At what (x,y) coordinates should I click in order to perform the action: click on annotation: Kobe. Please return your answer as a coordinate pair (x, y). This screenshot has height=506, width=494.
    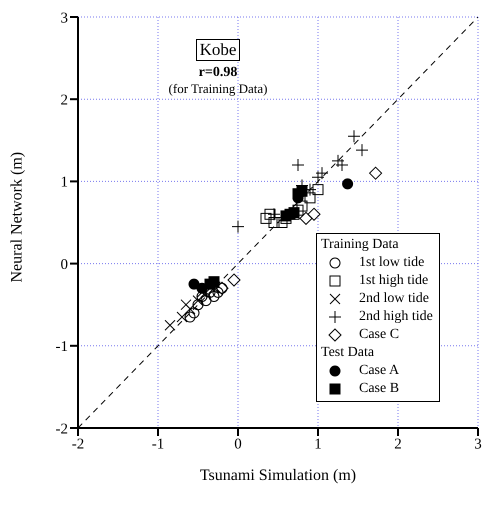
    Looking at the image, I should click on (218, 50).